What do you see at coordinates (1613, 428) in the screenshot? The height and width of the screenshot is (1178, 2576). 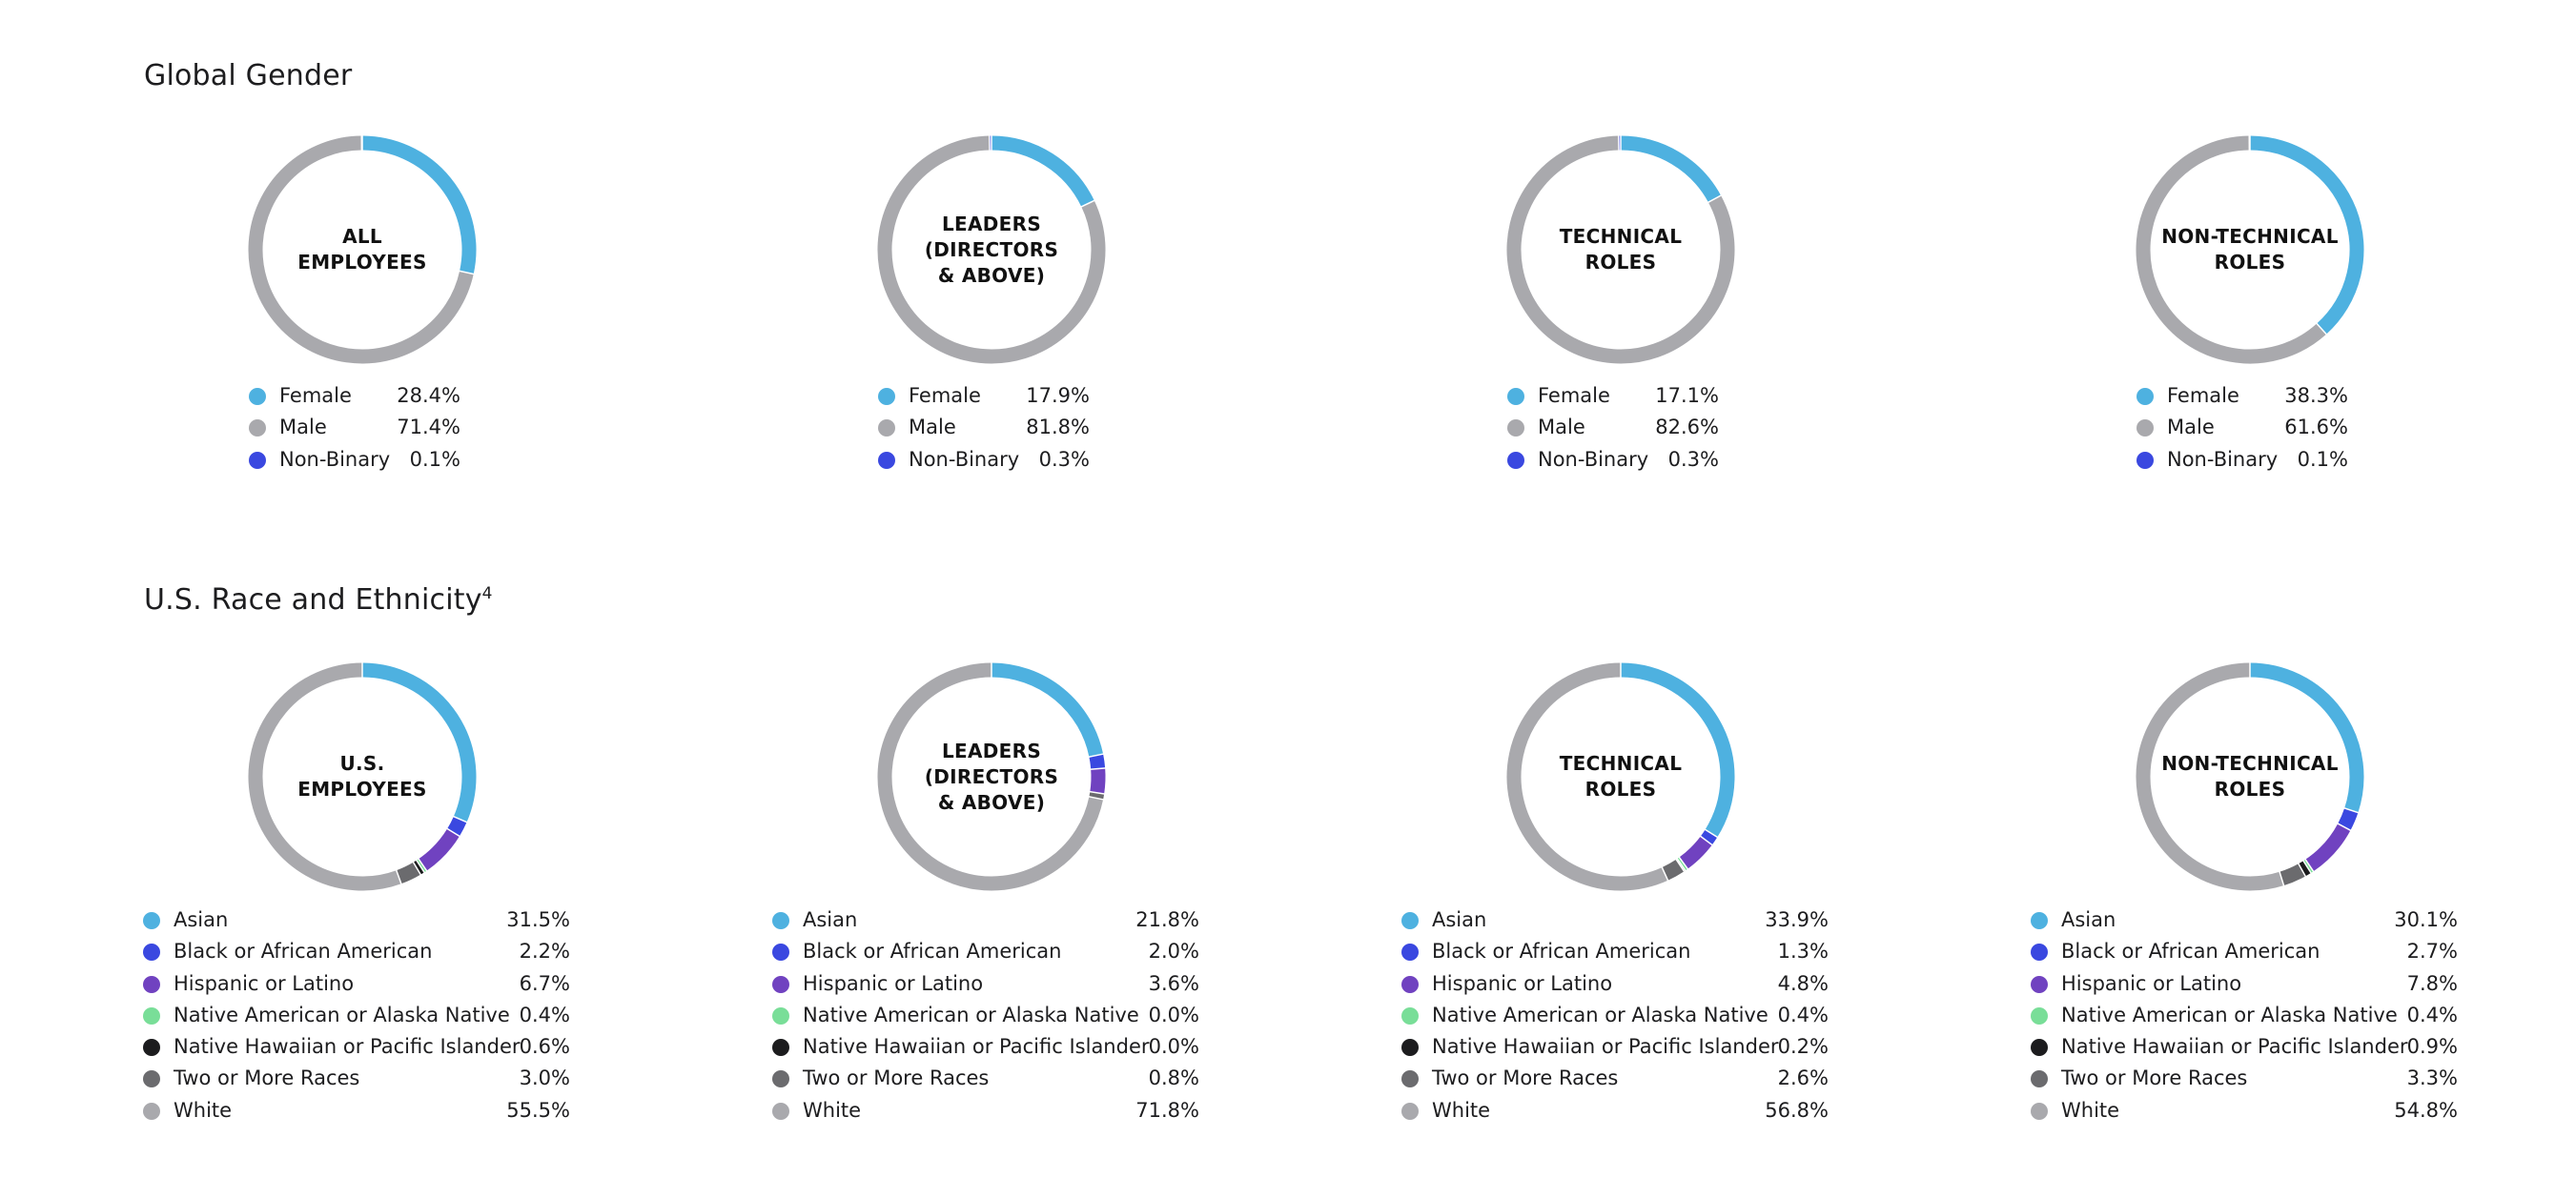 I see `legend: Female 17.1% Male 82.6% Non-Binary 0.3%` at bounding box center [1613, 428].